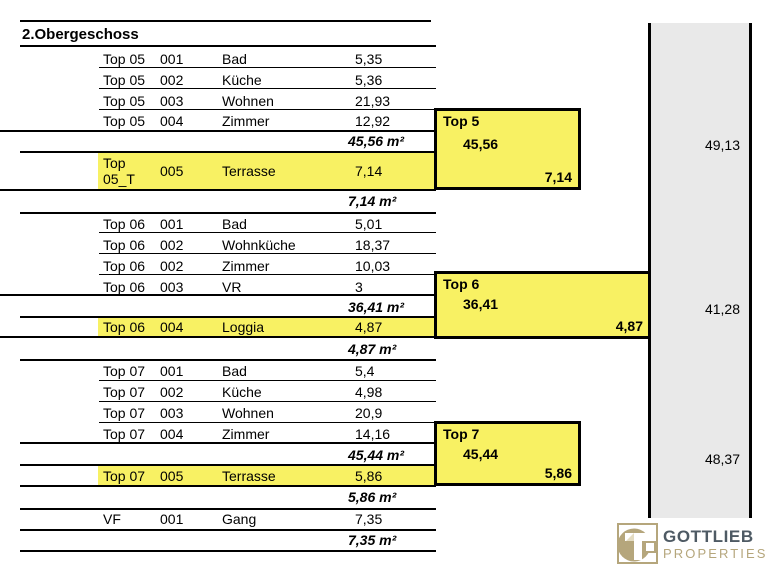 This screenshot has width=768, height=576. Describe the element at coordinates (267, 327) in the screenshot. I see `highlight-bg-top06` at that location.